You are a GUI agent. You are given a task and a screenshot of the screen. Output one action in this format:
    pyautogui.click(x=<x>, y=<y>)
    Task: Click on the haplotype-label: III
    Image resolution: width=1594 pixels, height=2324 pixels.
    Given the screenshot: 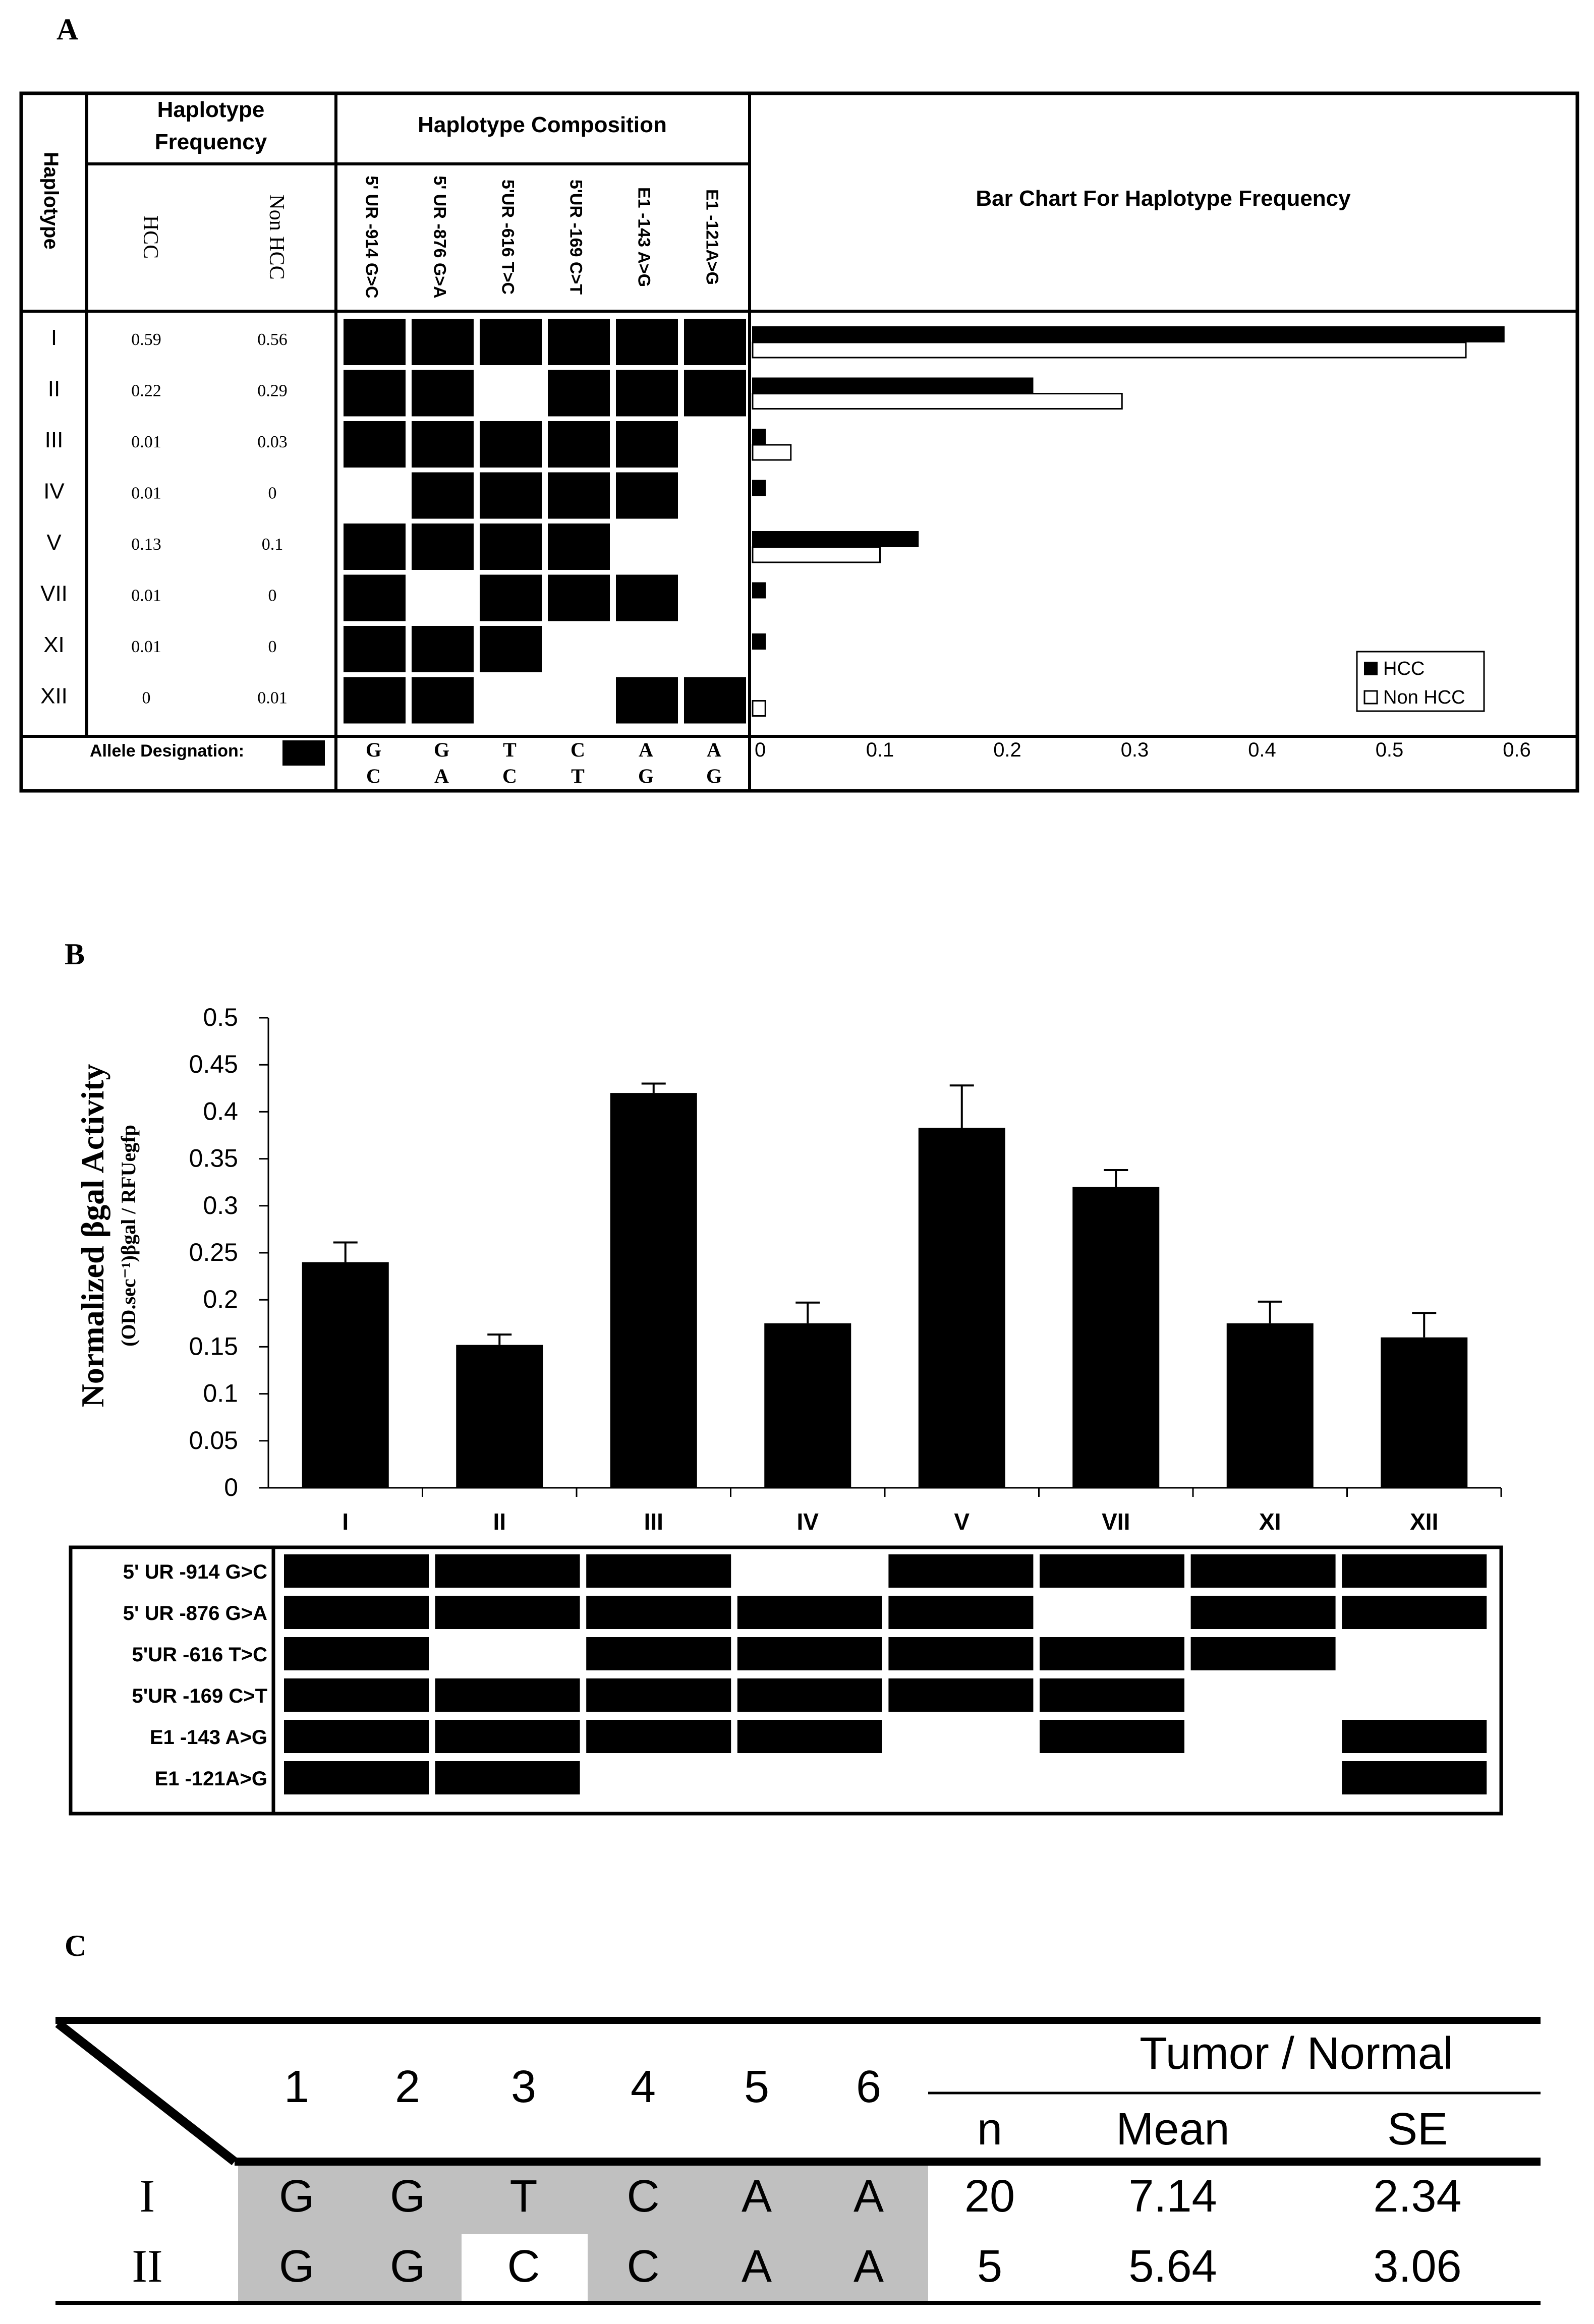 What is the action you would take?
    pyautogui.click(x=55, y=440)
    